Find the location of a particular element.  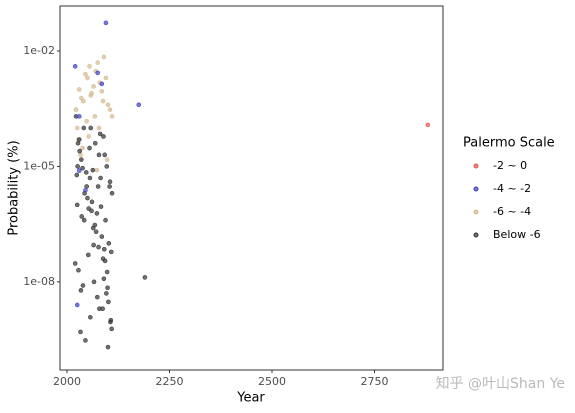

y-tick-label: 1e-08 is located at coordinates (39, 281).